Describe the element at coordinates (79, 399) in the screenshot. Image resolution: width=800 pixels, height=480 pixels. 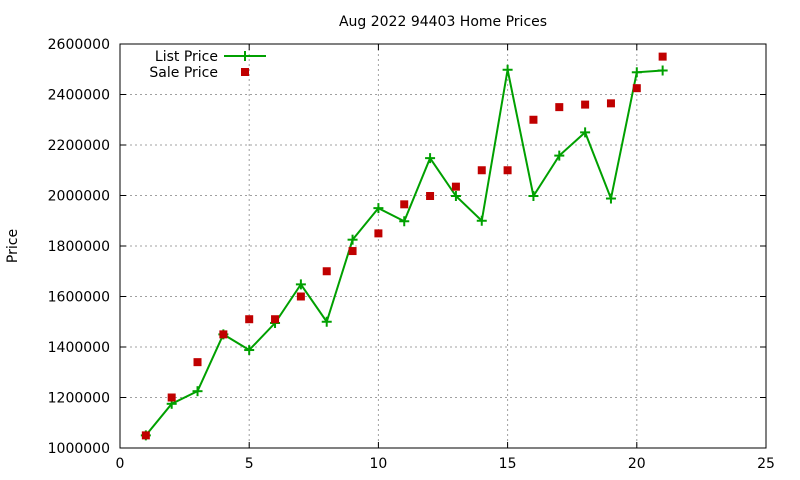
I see `y-tick-label: 1200000` at that location.